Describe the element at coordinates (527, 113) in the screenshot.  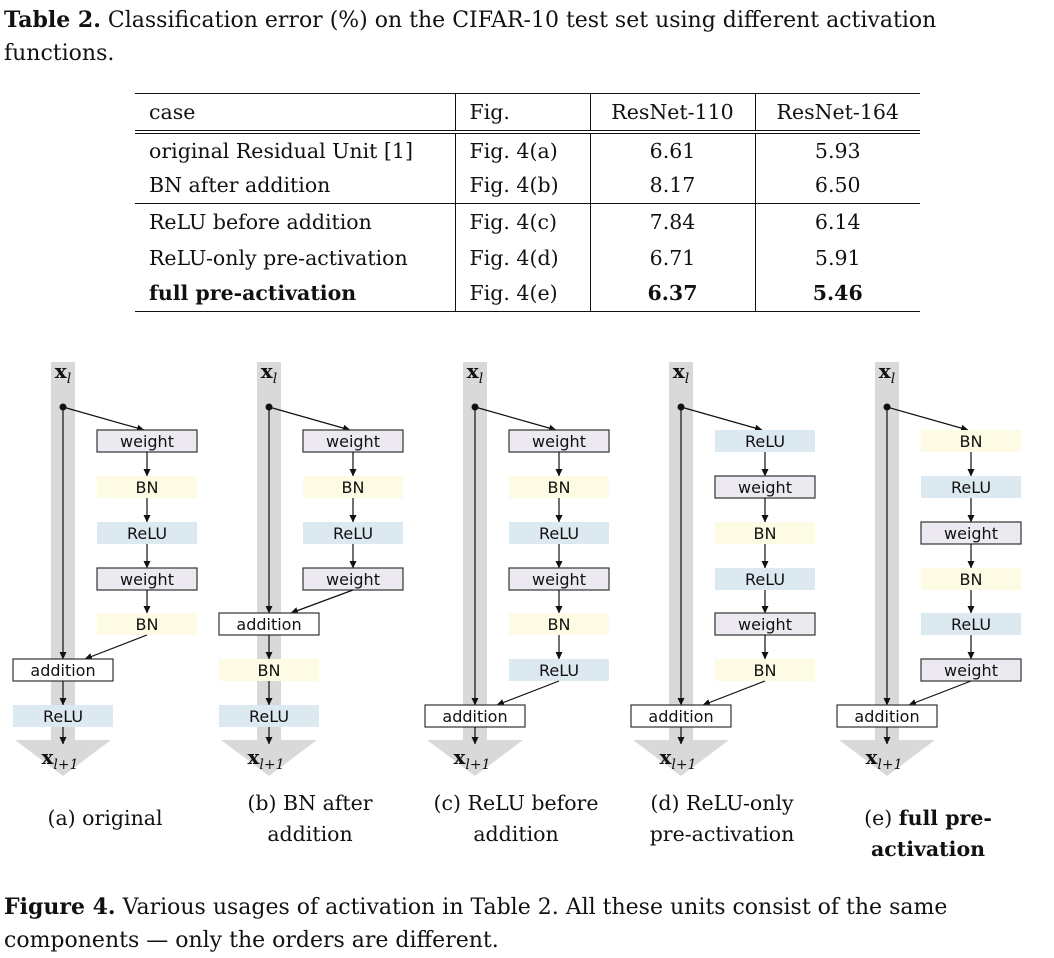
I see `table-header-row: case Fig. ResNet-110 ResNet-164` at that location.